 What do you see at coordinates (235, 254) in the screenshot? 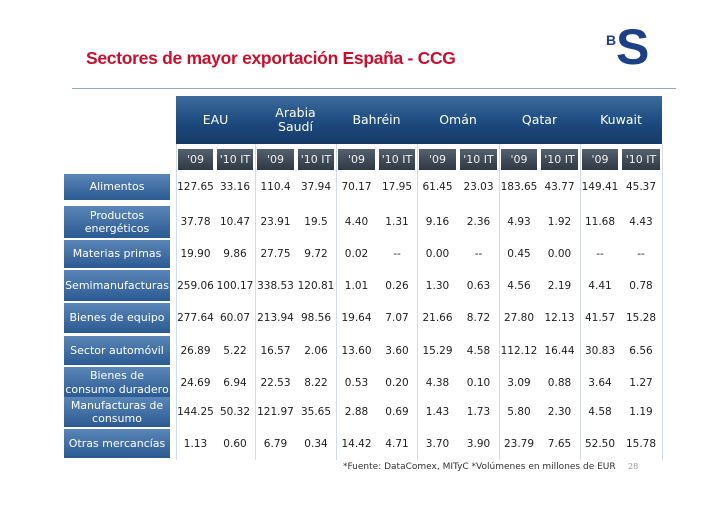
I see `table-cell: 9.86` at bounding box center [235, 254].